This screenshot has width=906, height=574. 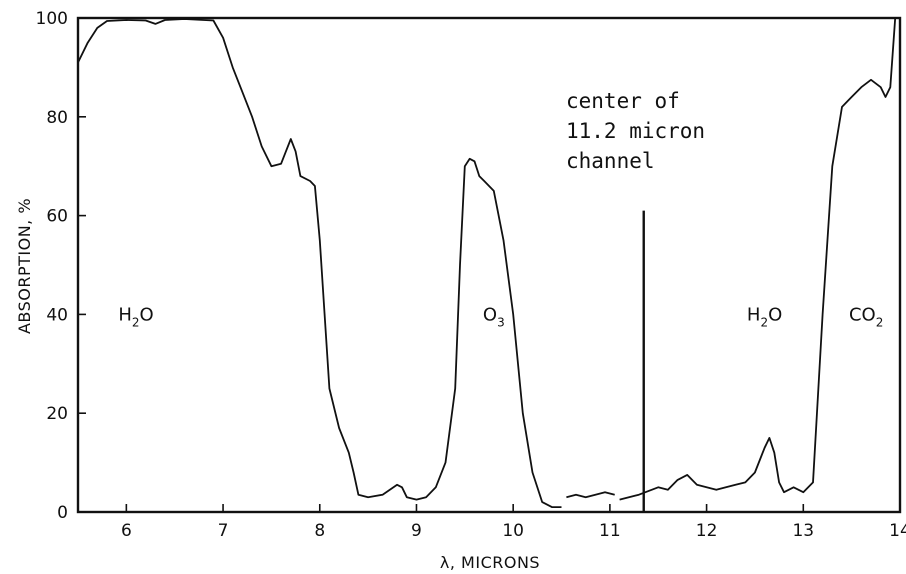 I want to click on annotation-line: center of, so click(x=623, y=101).